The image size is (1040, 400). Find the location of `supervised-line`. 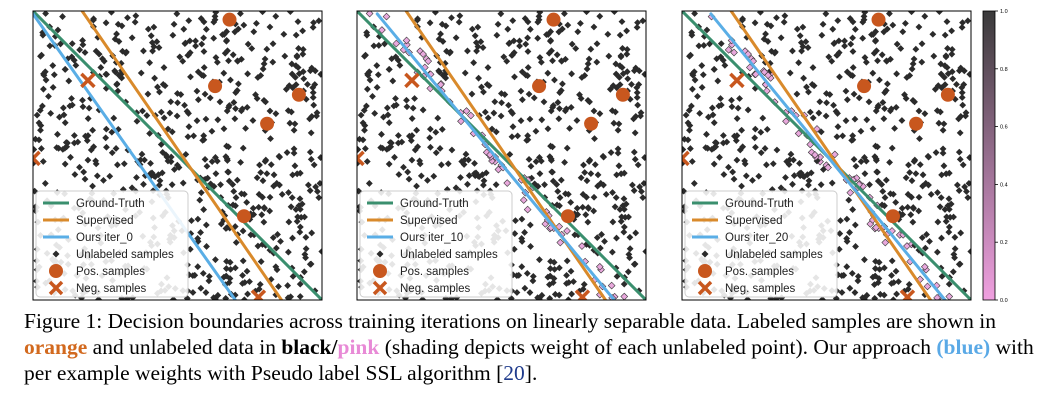

supervised-line is located at coordinates (182, 155).